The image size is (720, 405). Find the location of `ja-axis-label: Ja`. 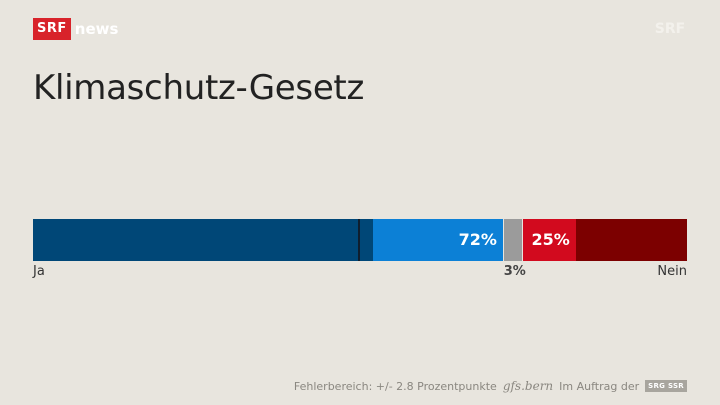

ja-axis-label: Ja is located at coordinates (39, 271).